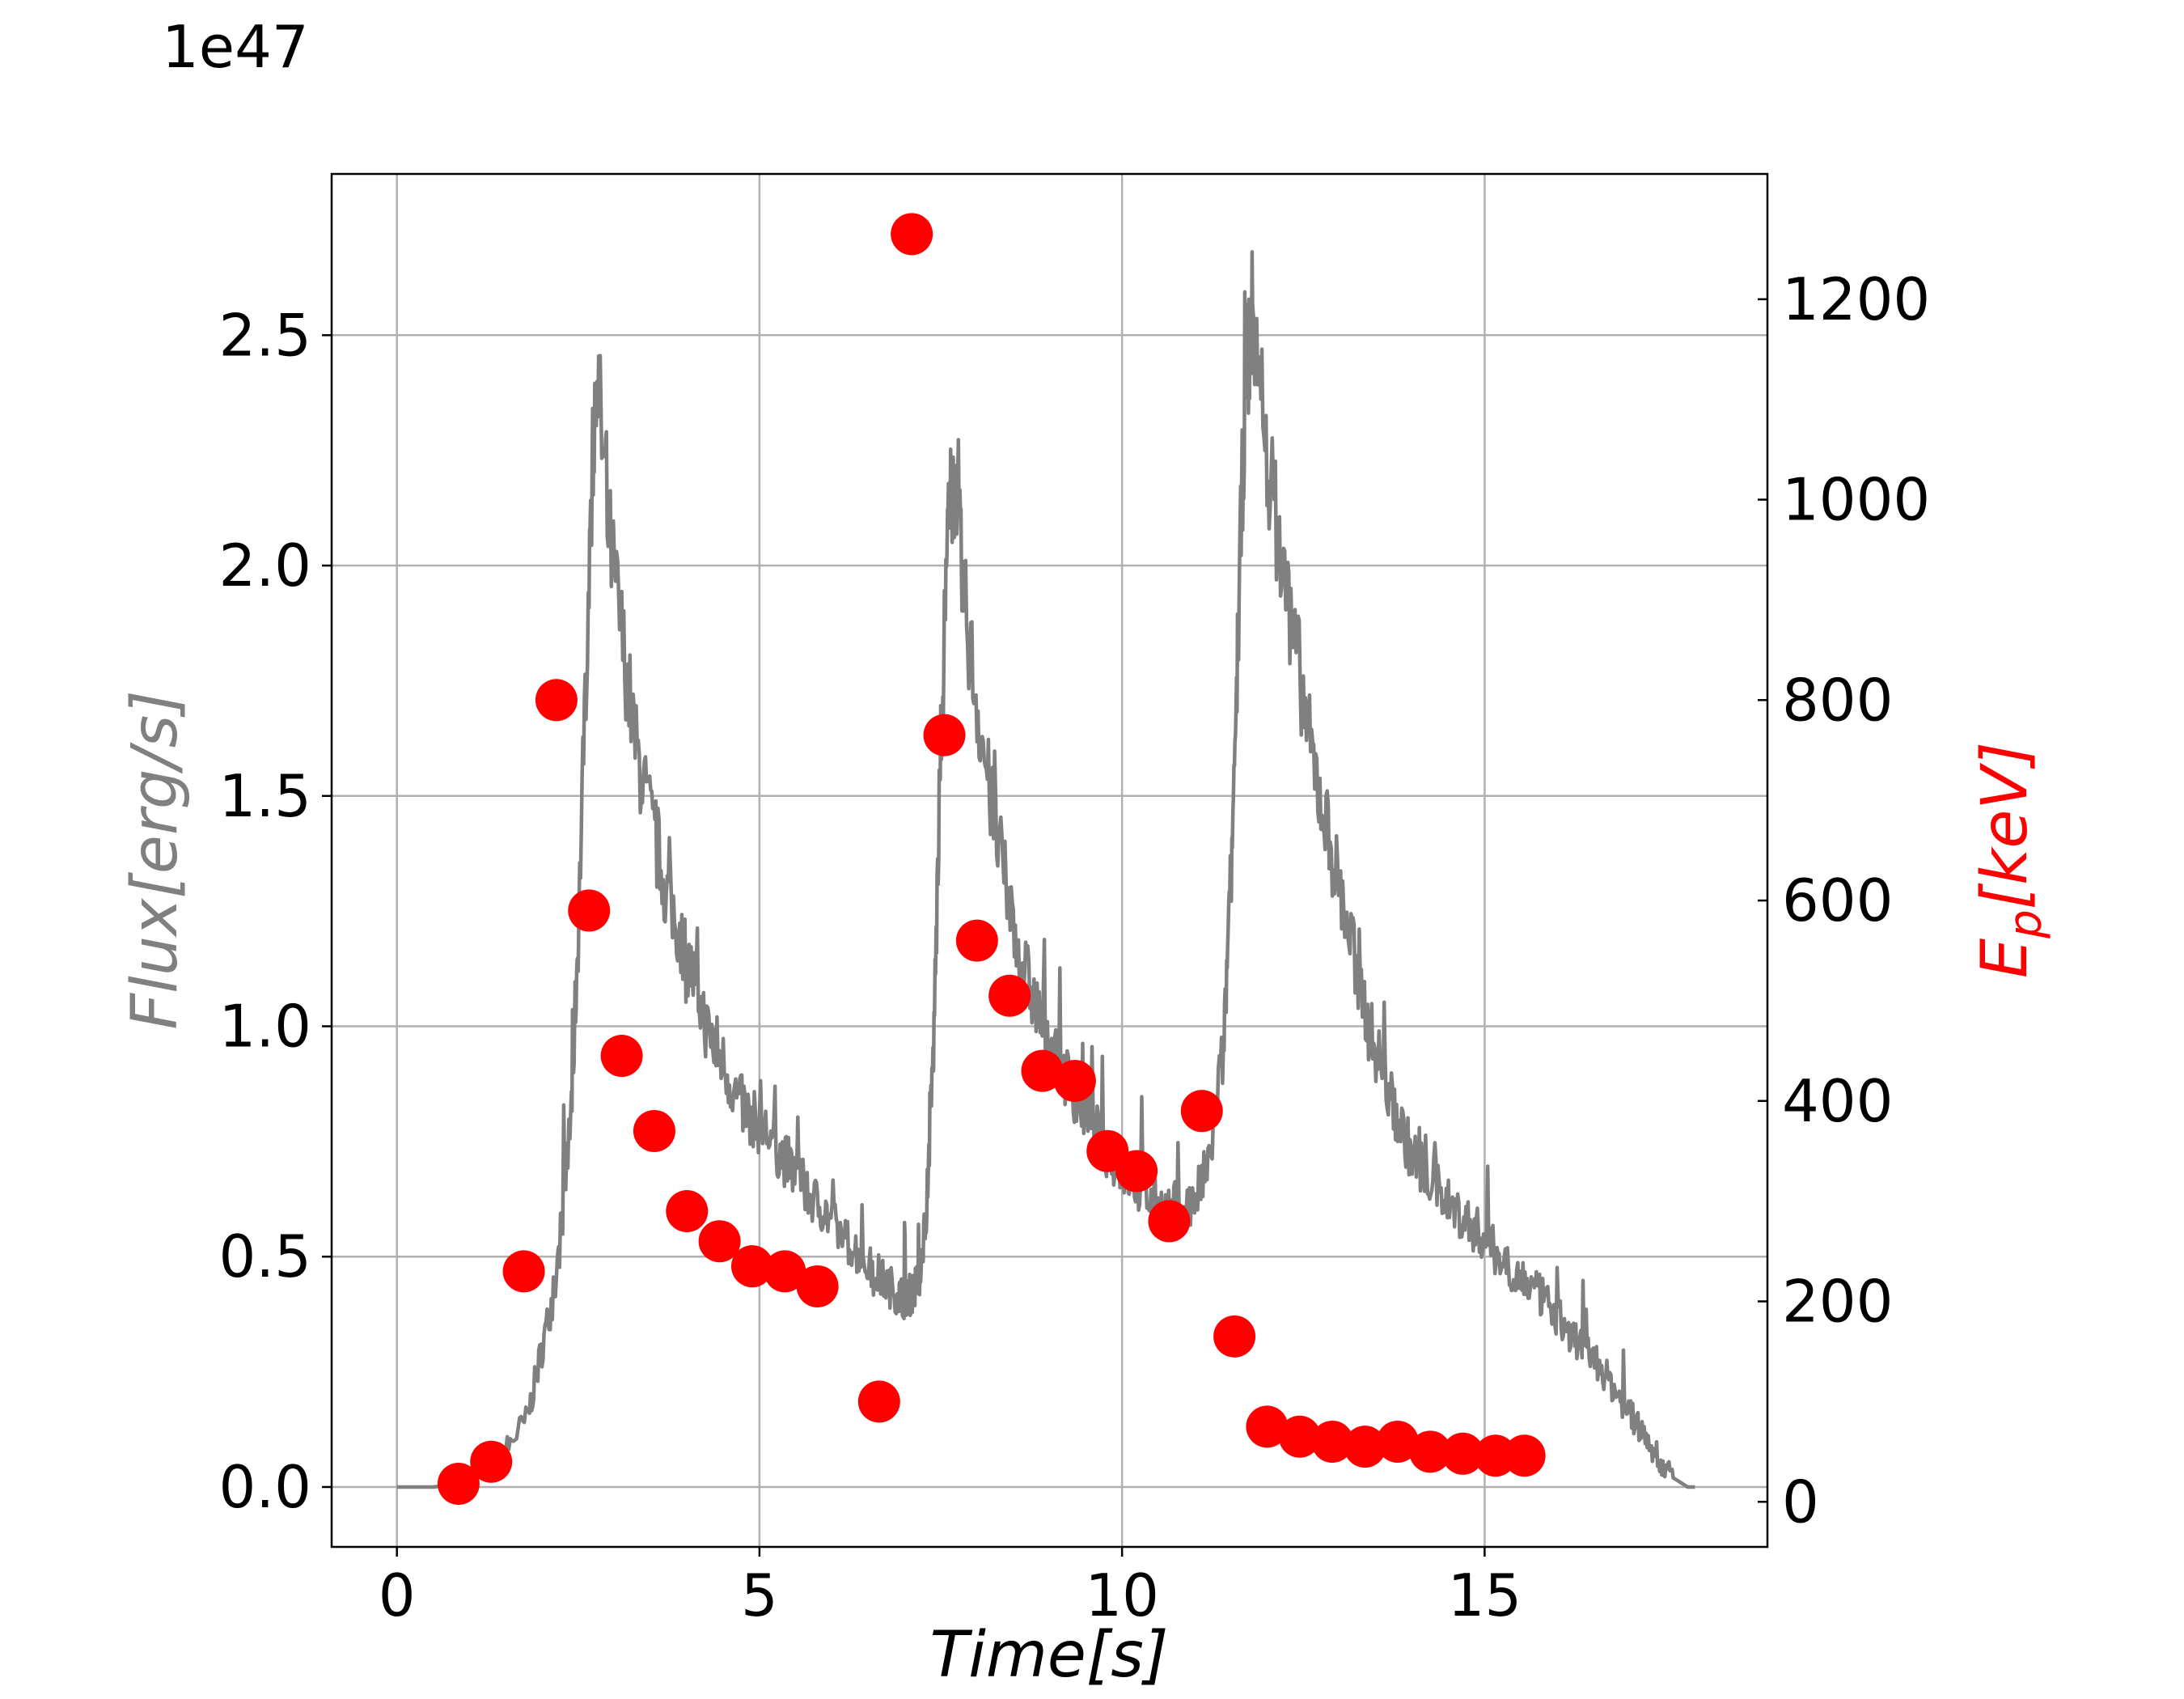 This screenshot has height=1699, width=2184. What do you see at coordinates (275, 911) in the screenshot?
I see `left-axis-ticks: 0.0 0.5 1.0 1.5 2.0 2.5` at bounding box center [275, 911].